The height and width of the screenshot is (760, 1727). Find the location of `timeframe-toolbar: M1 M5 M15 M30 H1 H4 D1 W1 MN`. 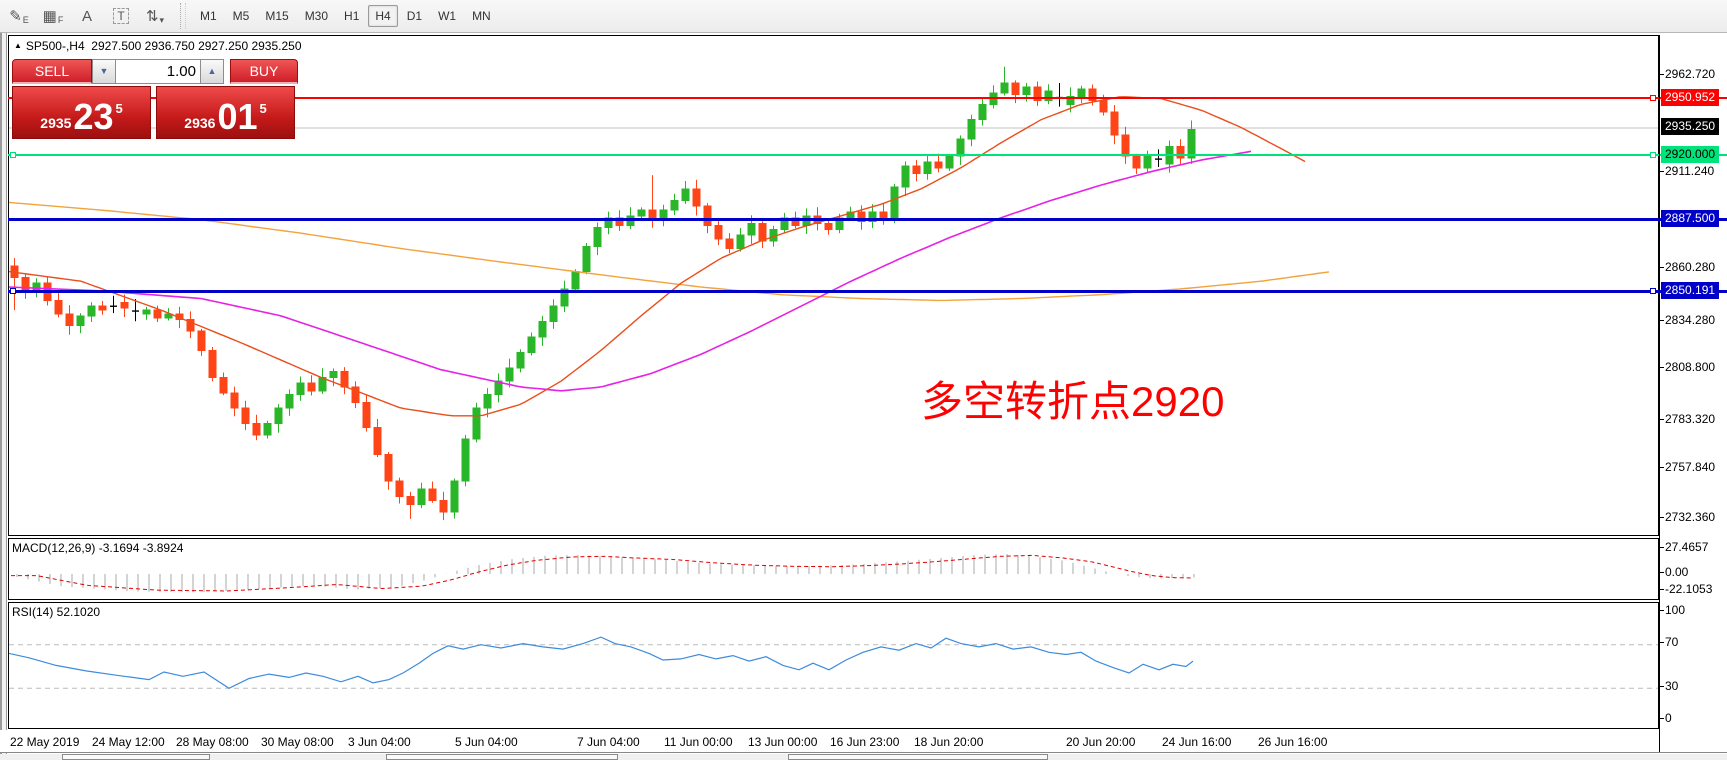

timeframe-toolbar: M1 M5 M15 M30 H1 H4 D1 W1 MN is located at coordinates (345, 16).